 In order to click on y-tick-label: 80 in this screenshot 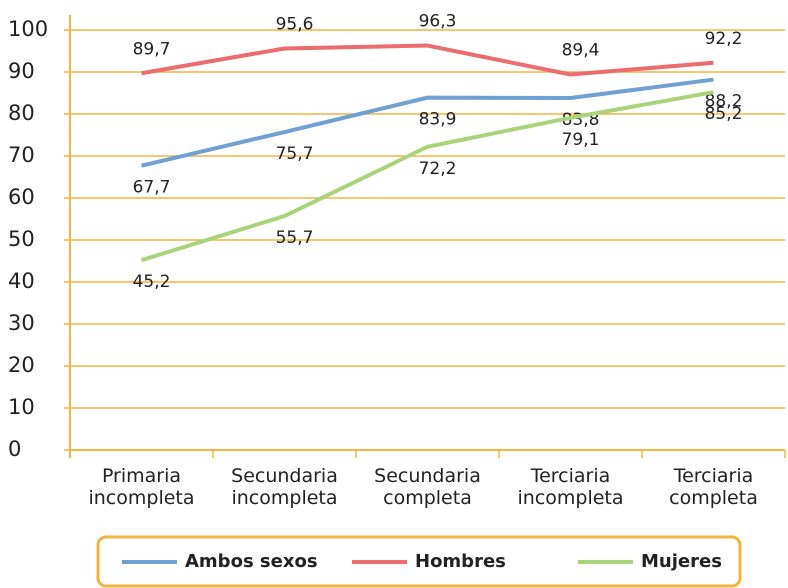, I will do `click(21, 113)`.